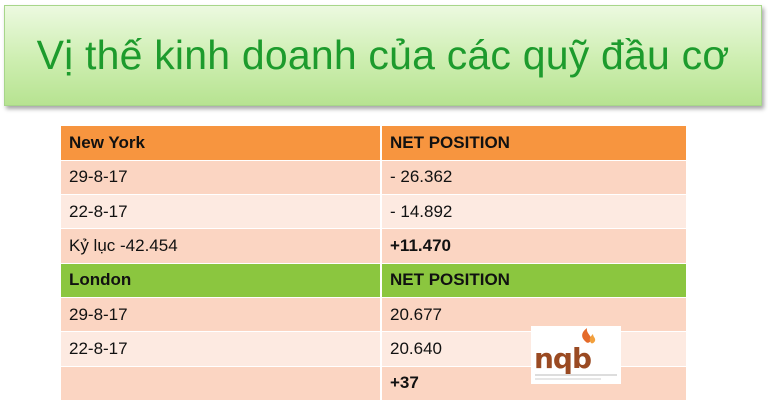 The height and width of the screenshot is (411, 768). I want to click on logo-text: nqb, so click(563, 358).